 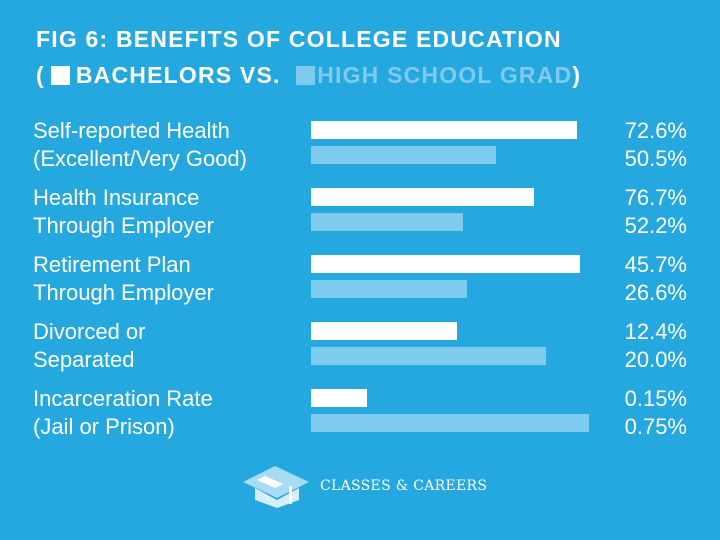 I want to click on value-label: 0.75%, so click(x=655, y=426).